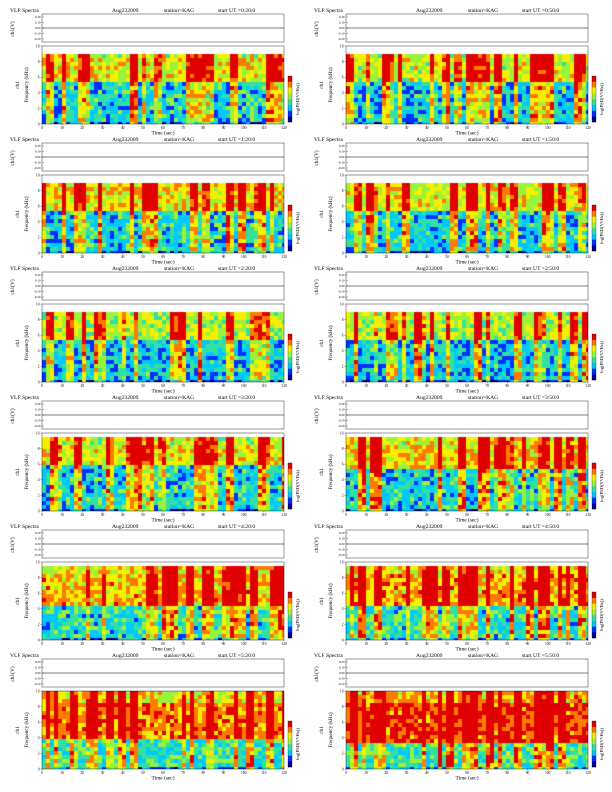 The height and width of the screenshot is (792, 612). Describe the element at coordinates (236, 656) in the screenshot. I see `chart-start-time: start UT =5:20:0` at that location.